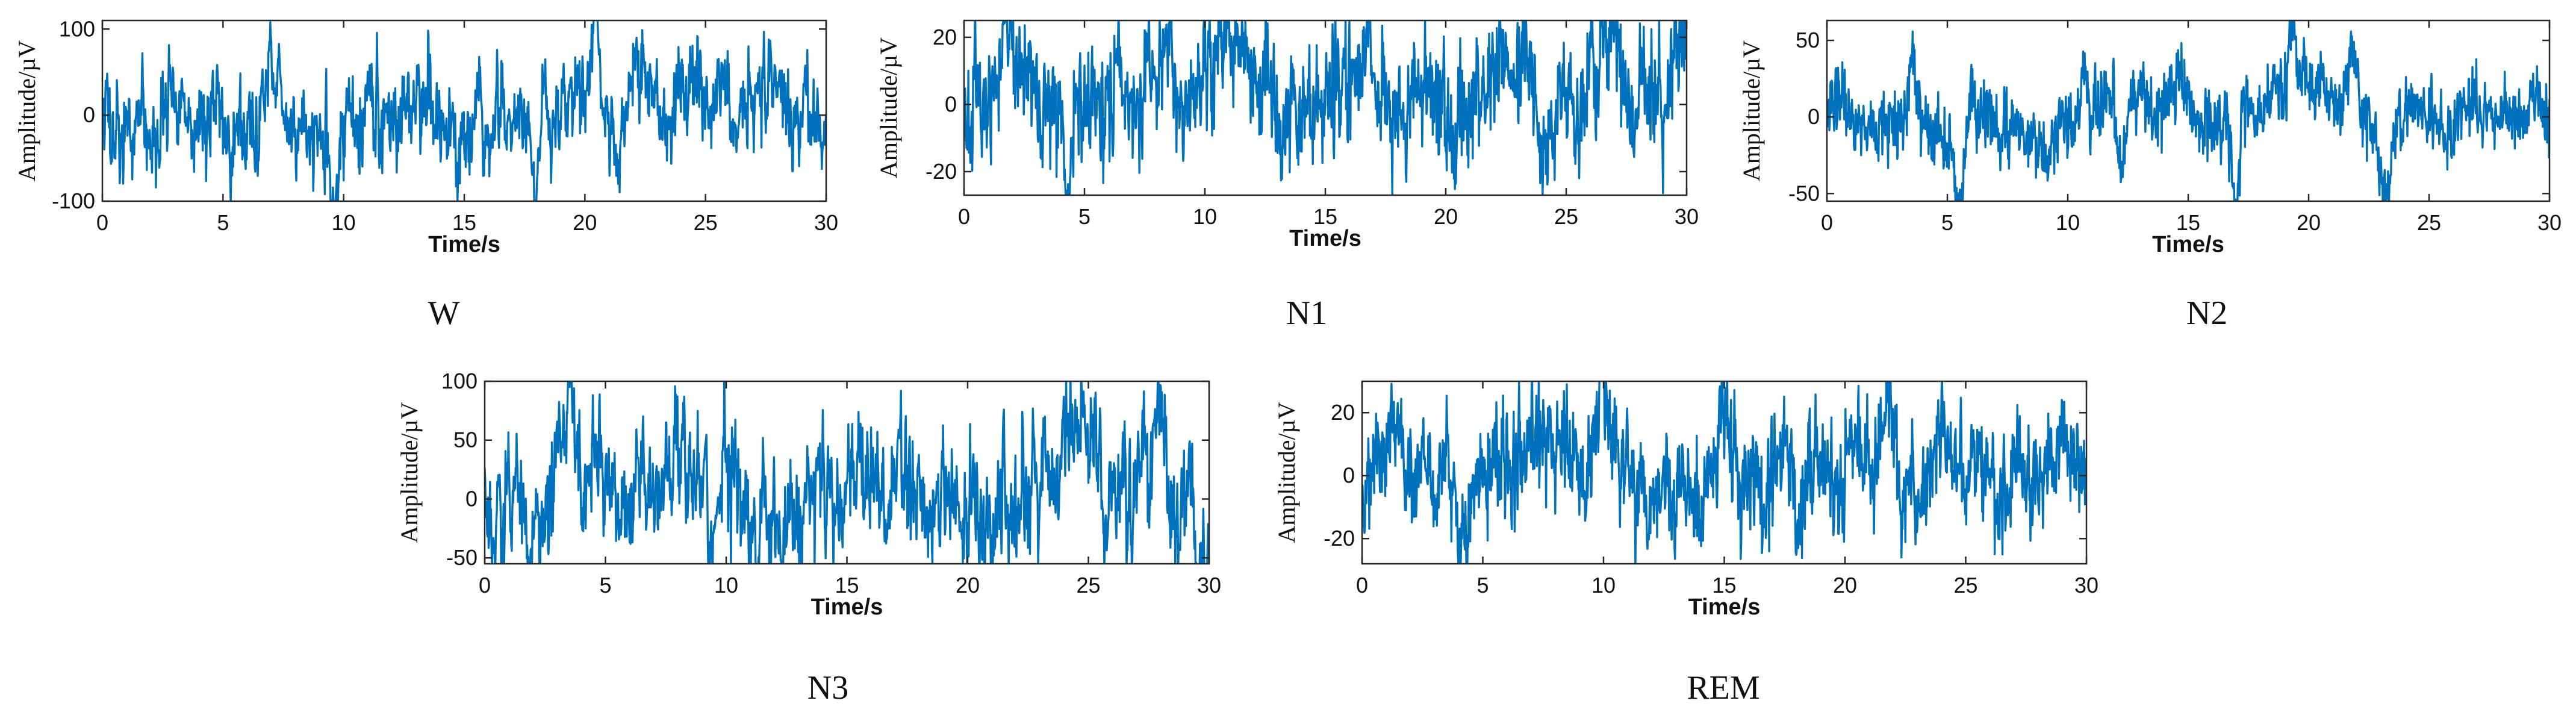  What do you see at coordinates (444, 313) in the screenshot?
I see `caption-w: W` at bounding box center [444, 313].